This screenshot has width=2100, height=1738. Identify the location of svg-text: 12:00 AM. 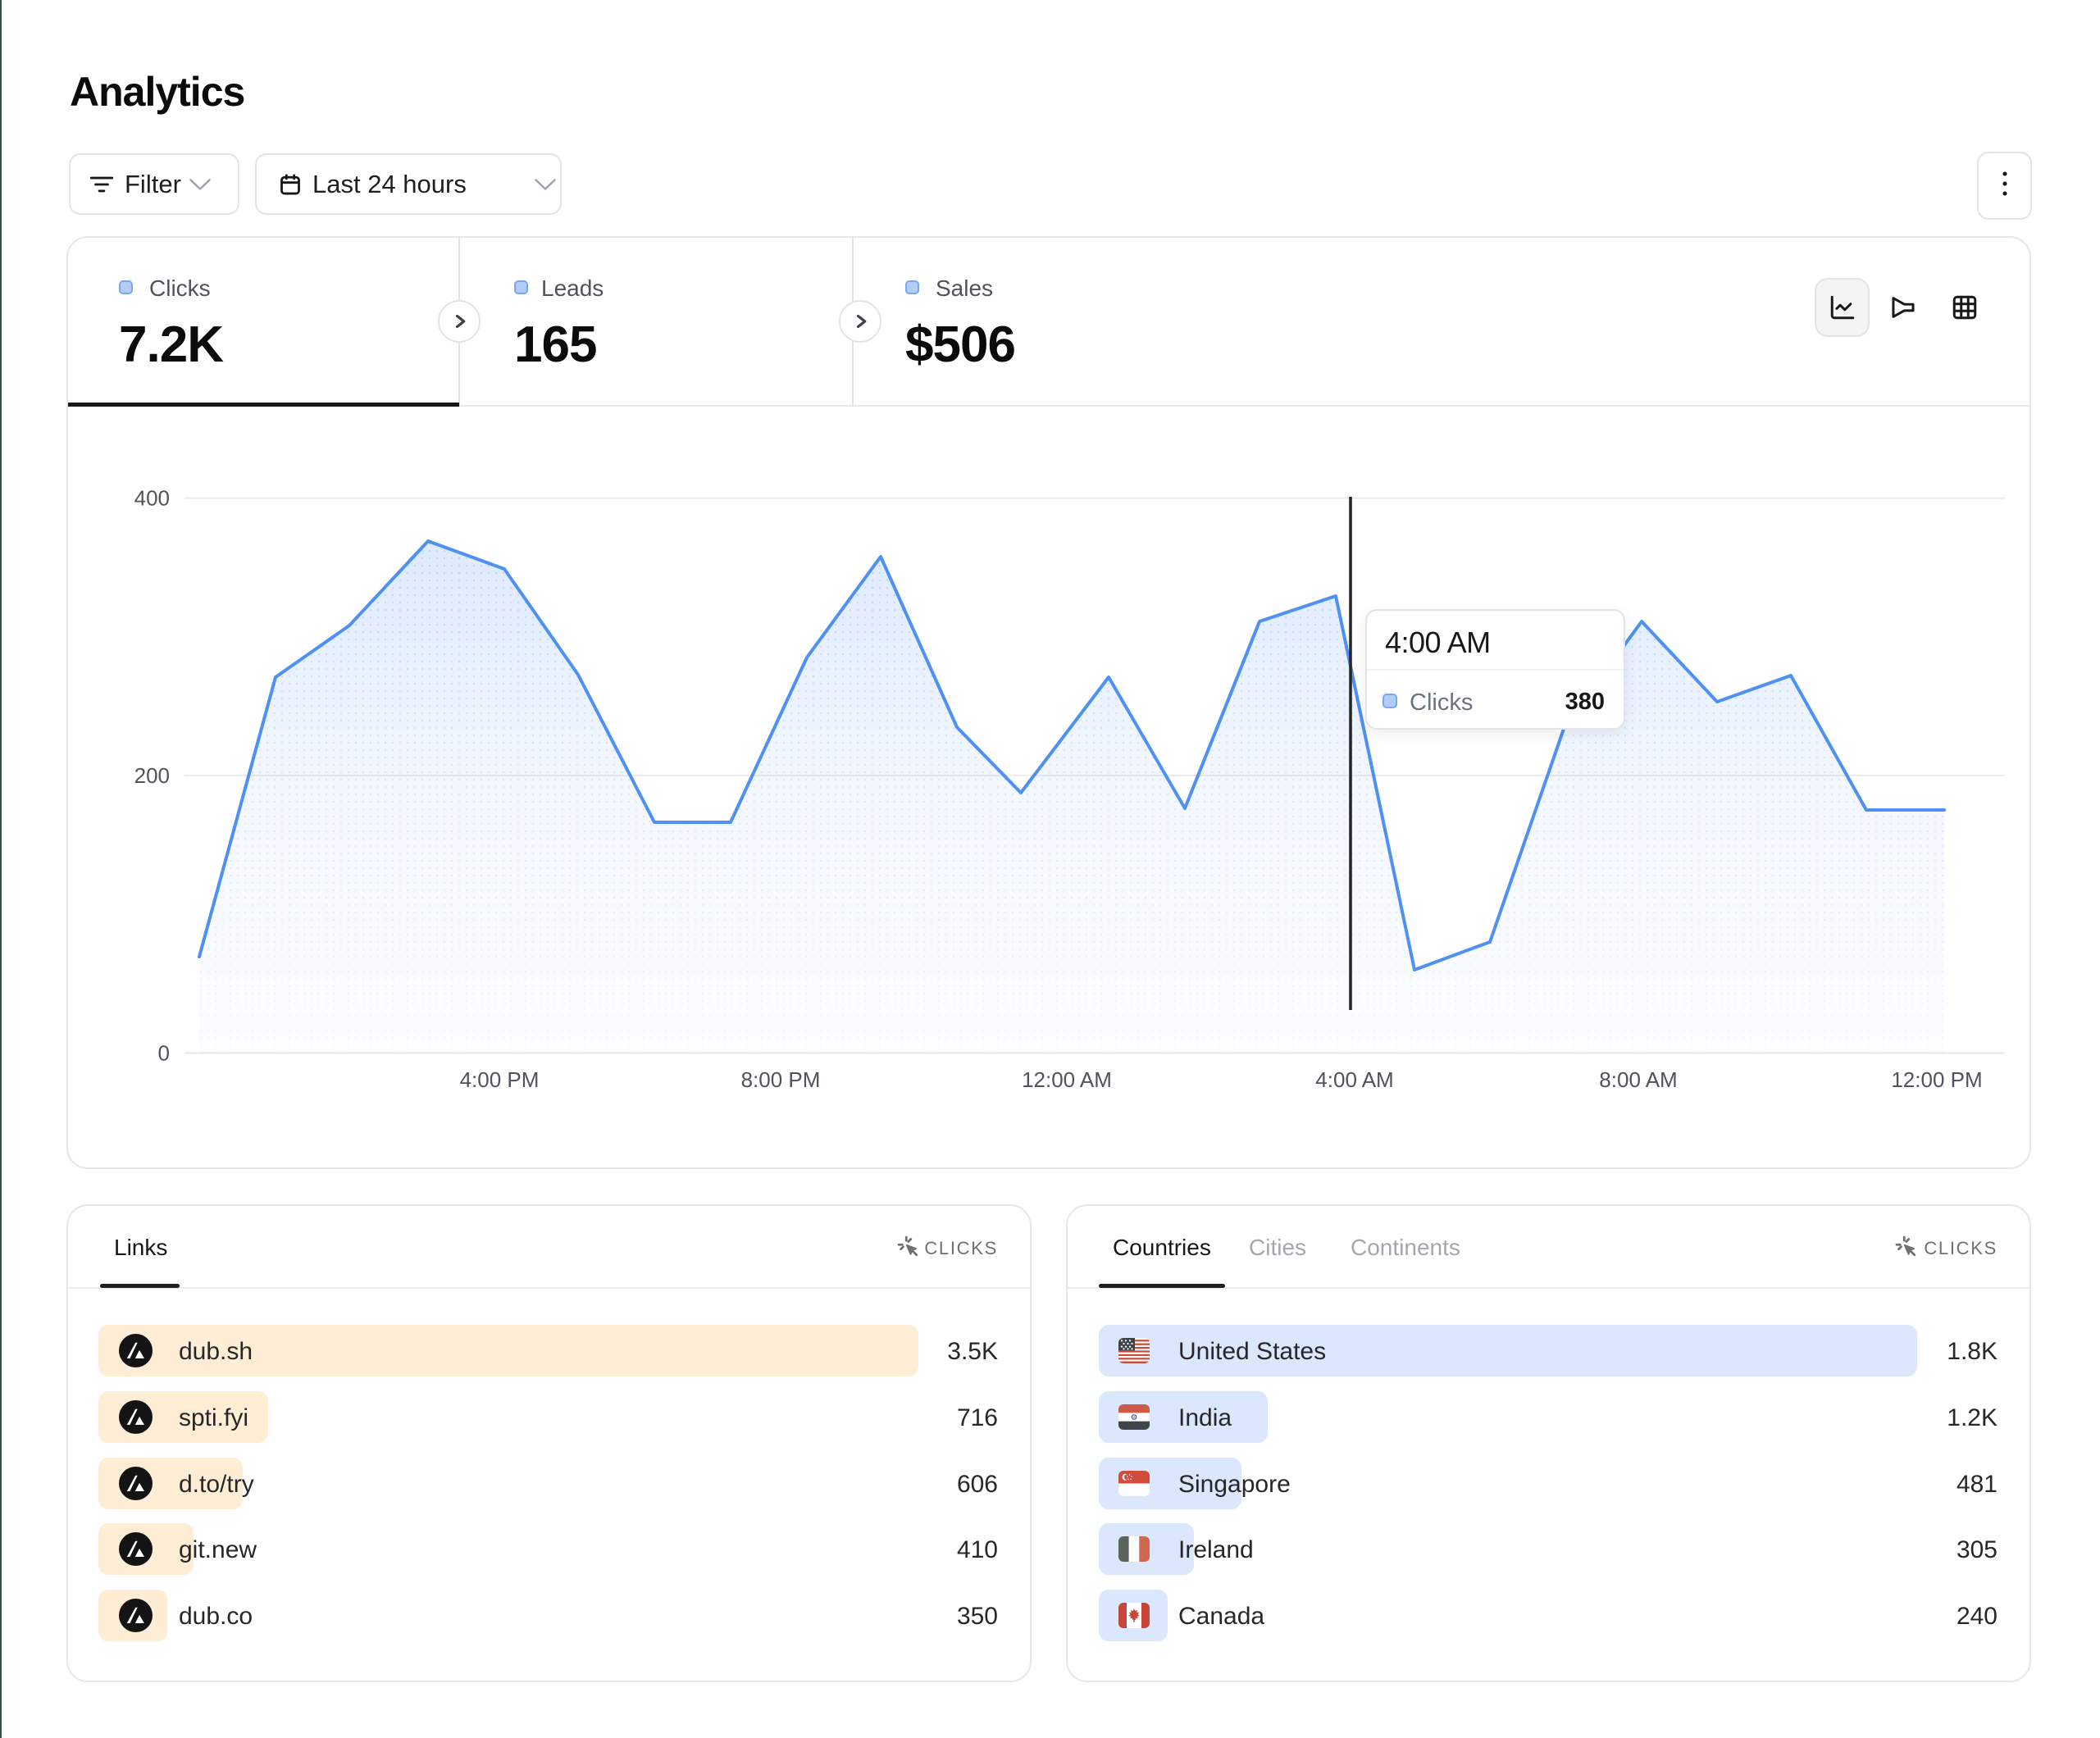
(1067, 1079).